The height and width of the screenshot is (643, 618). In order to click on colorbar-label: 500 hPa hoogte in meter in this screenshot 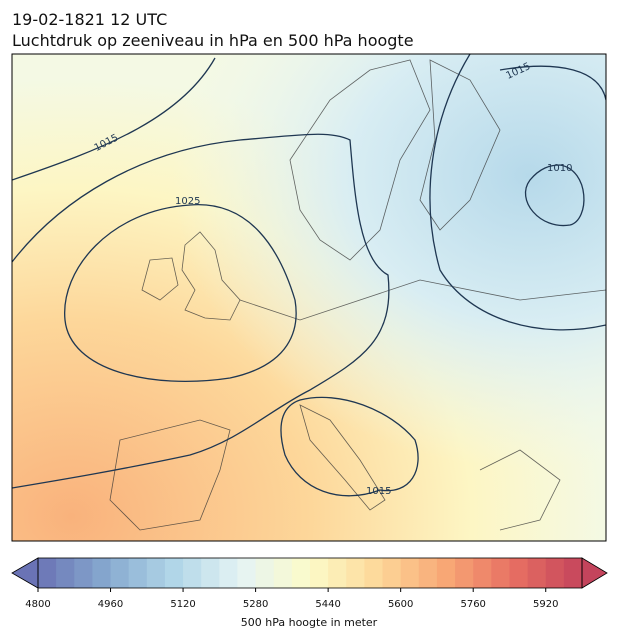, I will do `click(309, 622)`.